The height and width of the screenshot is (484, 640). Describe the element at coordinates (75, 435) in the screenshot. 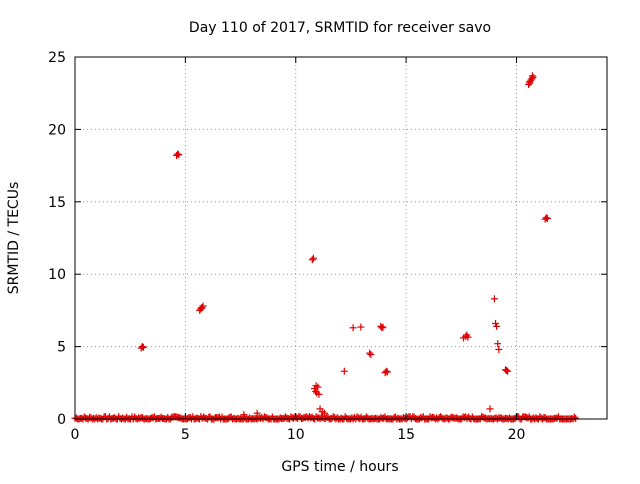

I see `x-tick-label: 0` at that location.